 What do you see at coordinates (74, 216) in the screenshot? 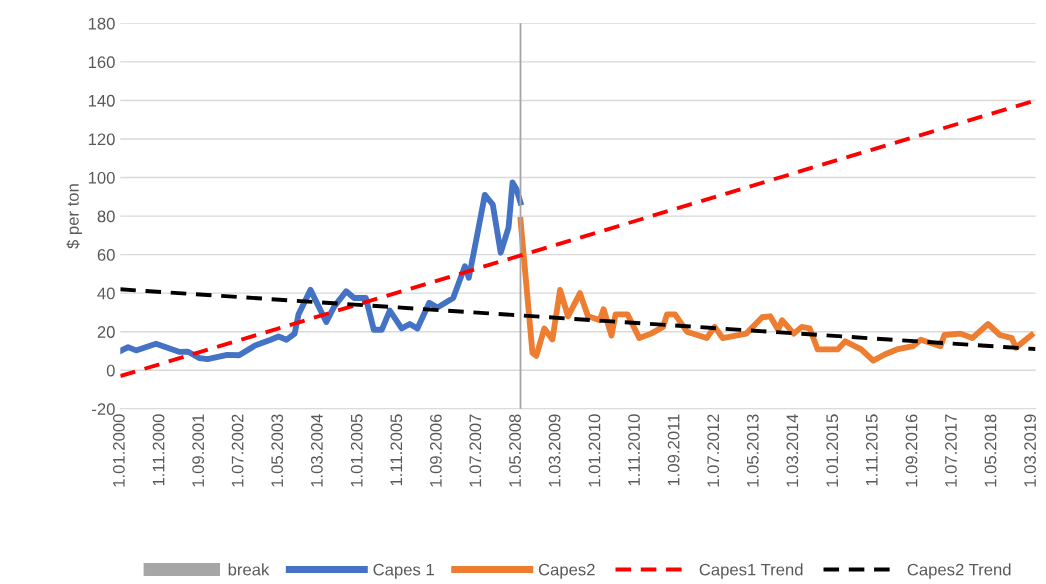
I see `y-axis-title: $ per ton` at bounding box center [74, 216].